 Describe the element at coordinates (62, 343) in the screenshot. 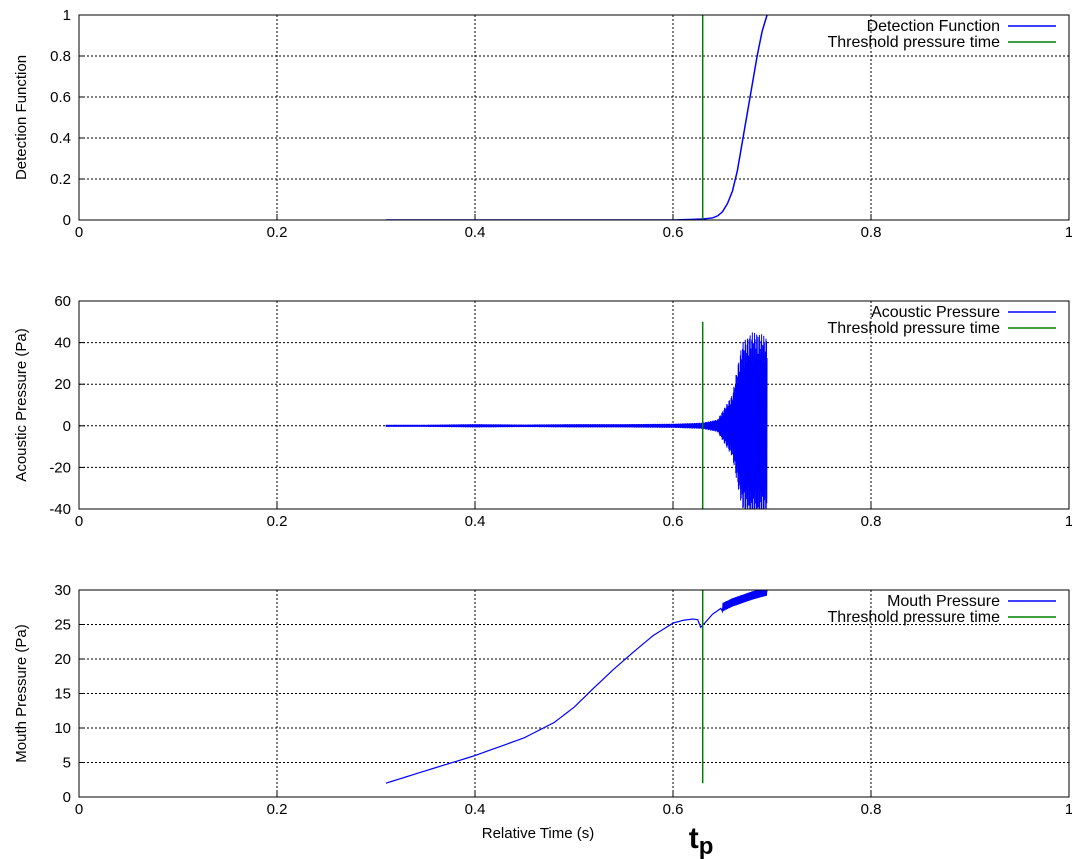

I see `y-tick-label: 40` at that location.